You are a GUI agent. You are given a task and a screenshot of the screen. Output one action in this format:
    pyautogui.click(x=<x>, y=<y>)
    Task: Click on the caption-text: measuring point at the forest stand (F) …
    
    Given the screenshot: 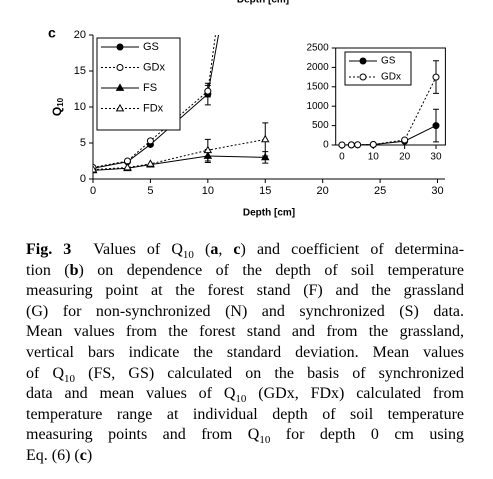 What is the action you would take?
    pyautogui.click(x=245, y=291)
    